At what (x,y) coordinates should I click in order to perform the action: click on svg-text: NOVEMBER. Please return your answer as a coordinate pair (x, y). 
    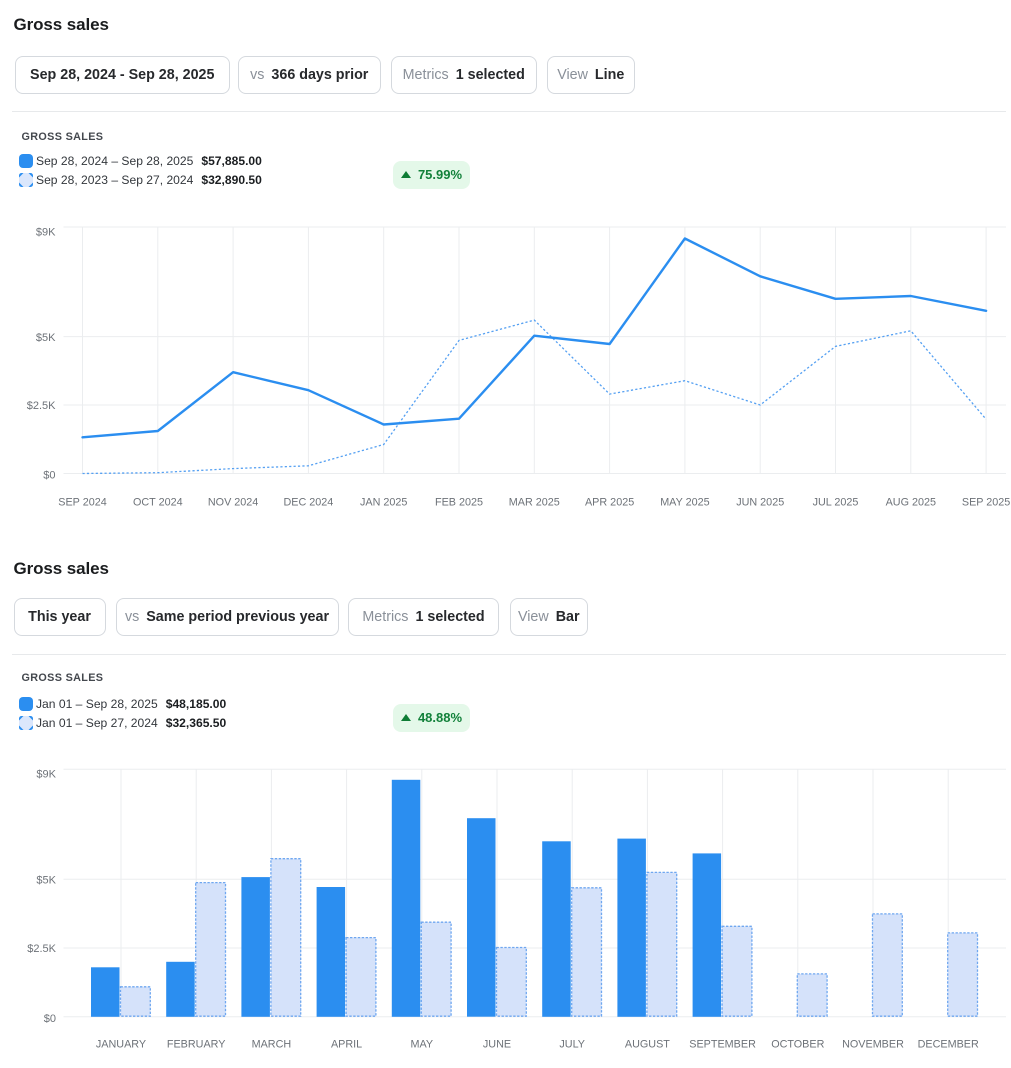
    Looking at the image, I should click on (873, 1044).